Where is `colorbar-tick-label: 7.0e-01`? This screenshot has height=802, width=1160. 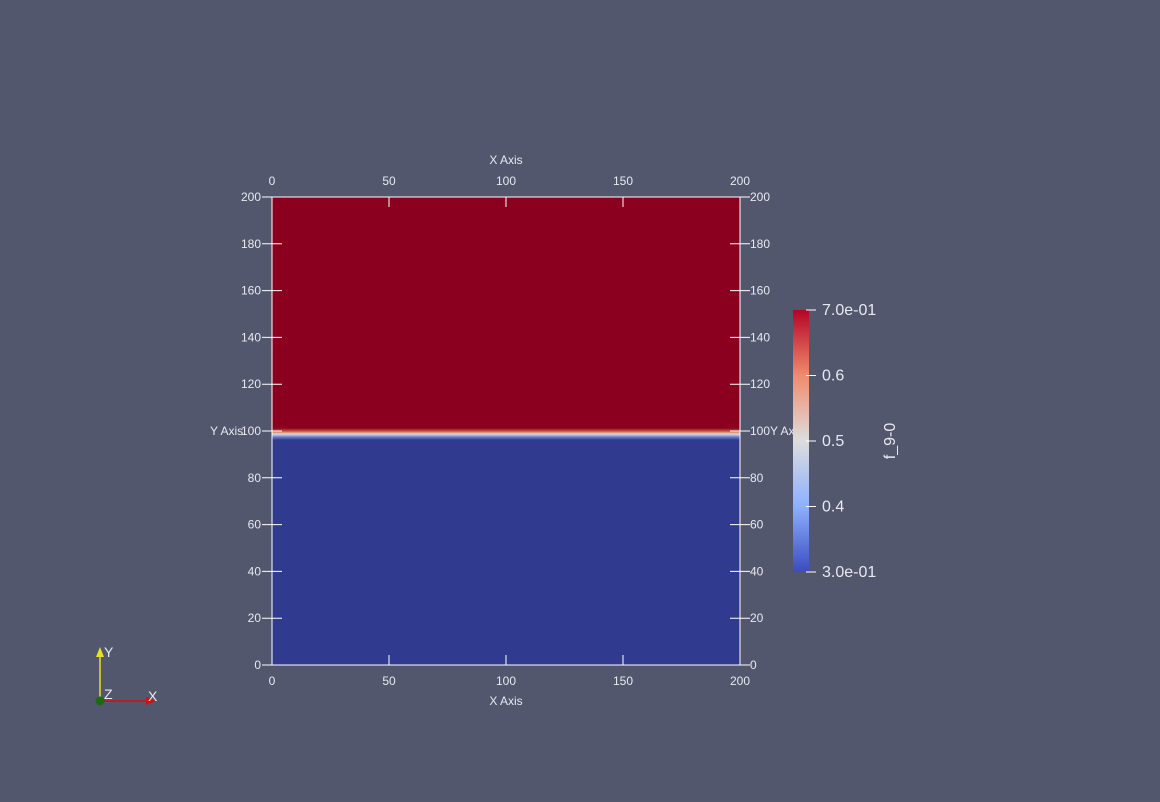
colorbar-tick-label: 7.0e-01 is located at coordinates (849, 310).